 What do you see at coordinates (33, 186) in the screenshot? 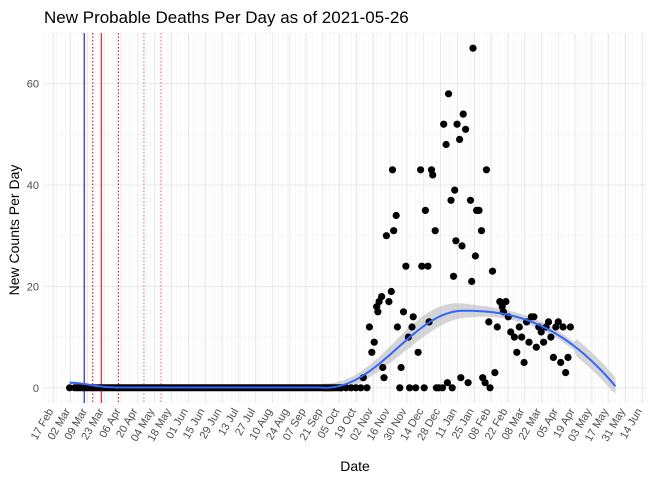
I see `y-tick-label: 40` at bounding box center [33, 186].